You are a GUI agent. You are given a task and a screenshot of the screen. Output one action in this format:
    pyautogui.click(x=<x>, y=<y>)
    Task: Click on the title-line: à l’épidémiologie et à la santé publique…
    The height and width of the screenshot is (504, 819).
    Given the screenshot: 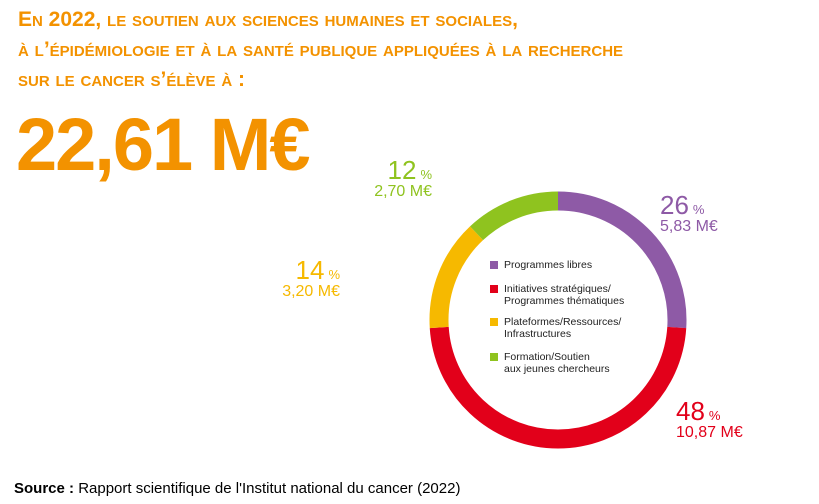 What is the action you would take?
    pyautogui.click(x=321, y=49)
    